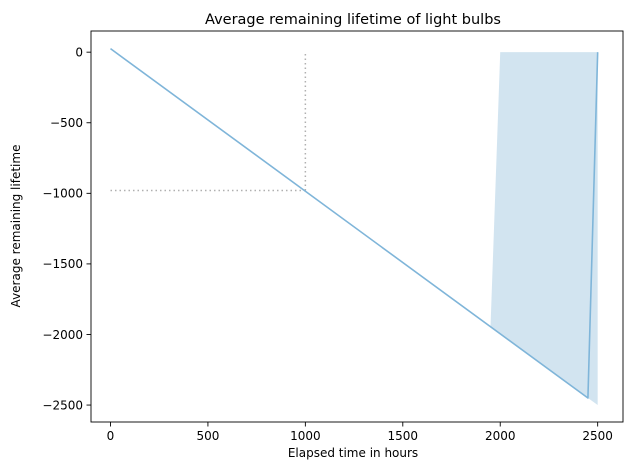  I want to click on y-tick-label: −1500, so click(62, 264).